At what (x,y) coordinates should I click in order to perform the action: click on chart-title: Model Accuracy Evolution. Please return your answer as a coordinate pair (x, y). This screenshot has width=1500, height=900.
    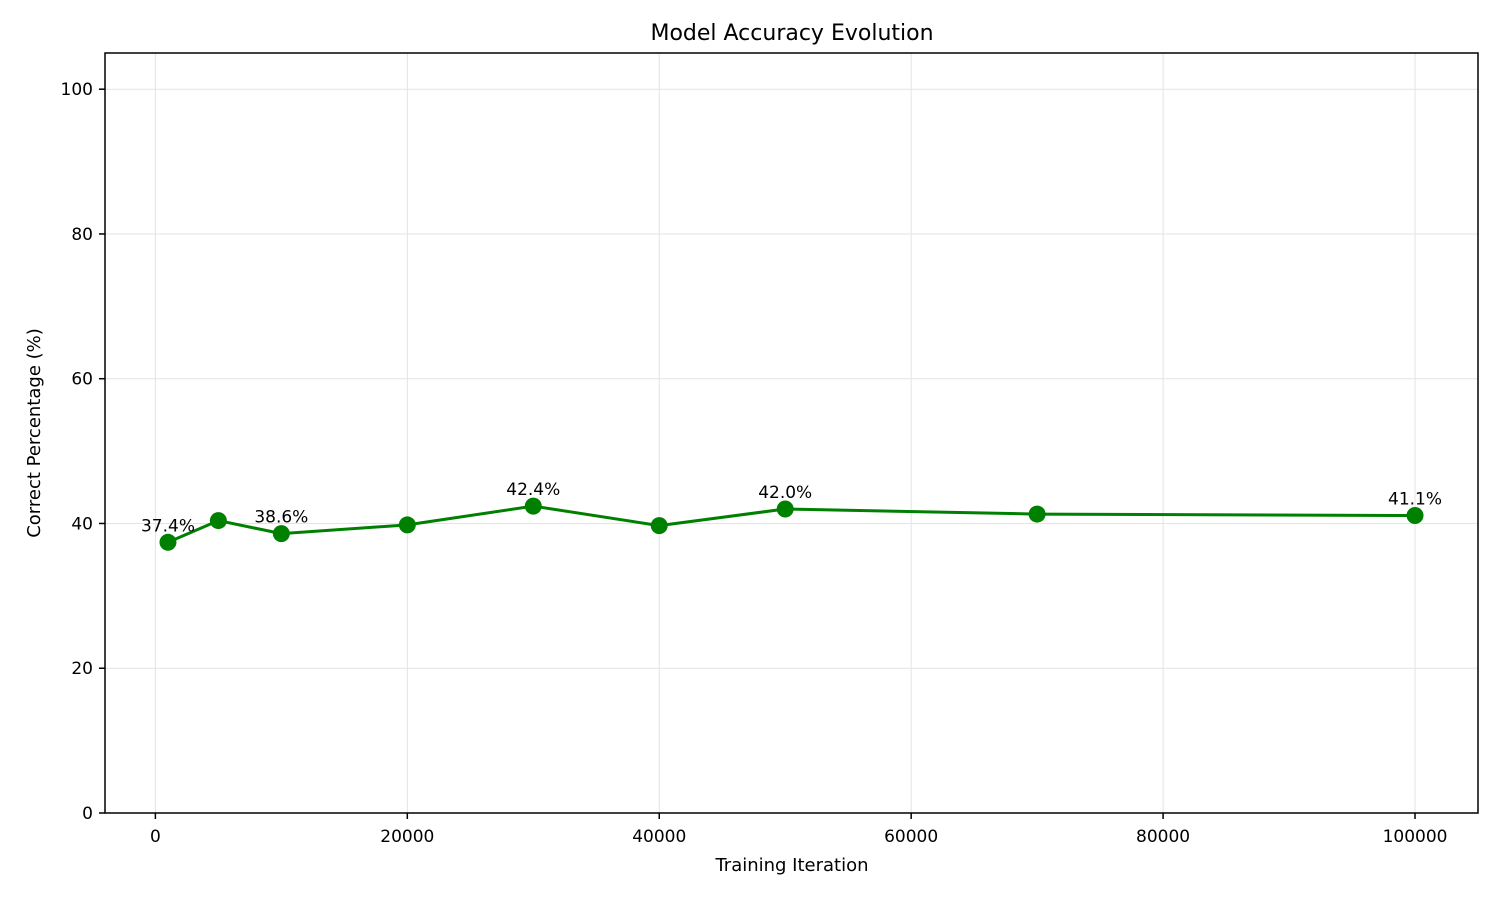
    Looking at the image, I should click on (791, 33).